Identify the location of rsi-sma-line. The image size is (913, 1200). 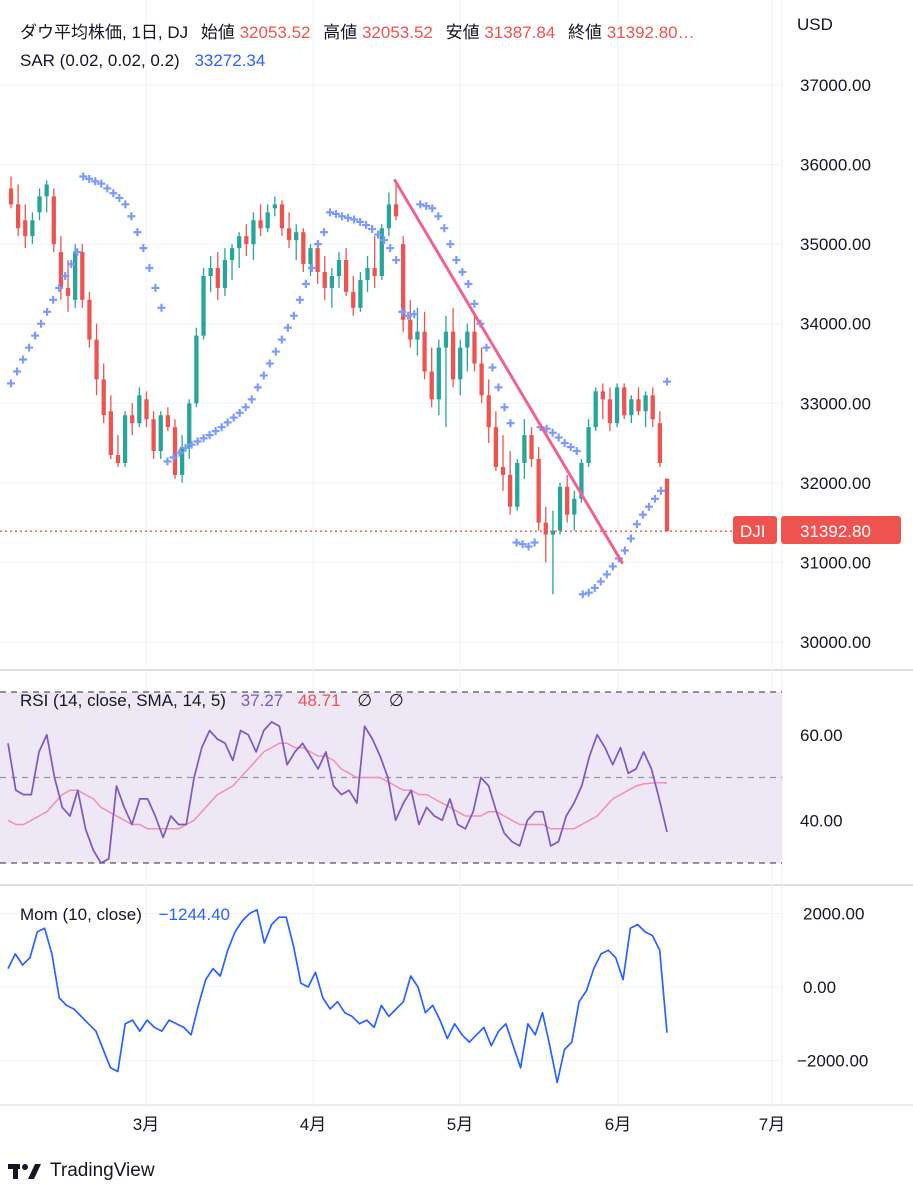
(337, 786).